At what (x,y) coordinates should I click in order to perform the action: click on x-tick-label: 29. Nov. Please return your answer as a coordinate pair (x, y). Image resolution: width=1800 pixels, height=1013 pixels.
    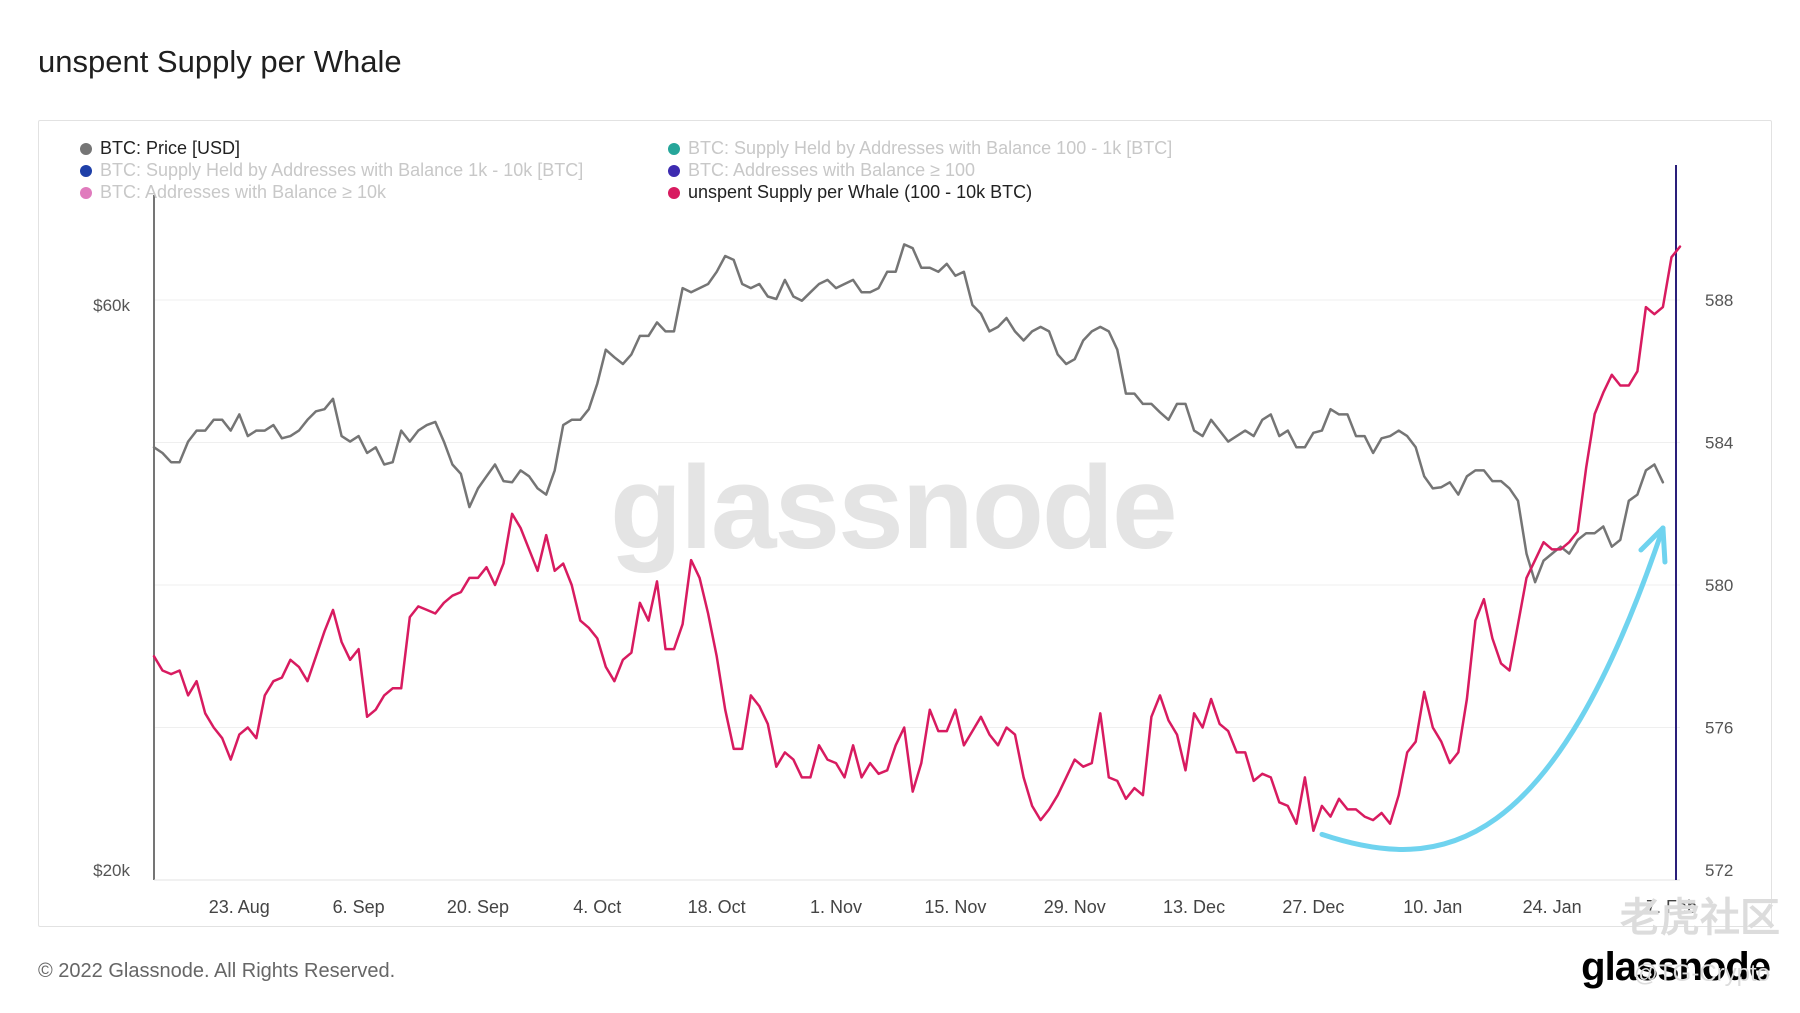
    Looking at the image, I should click on (1075, 907).